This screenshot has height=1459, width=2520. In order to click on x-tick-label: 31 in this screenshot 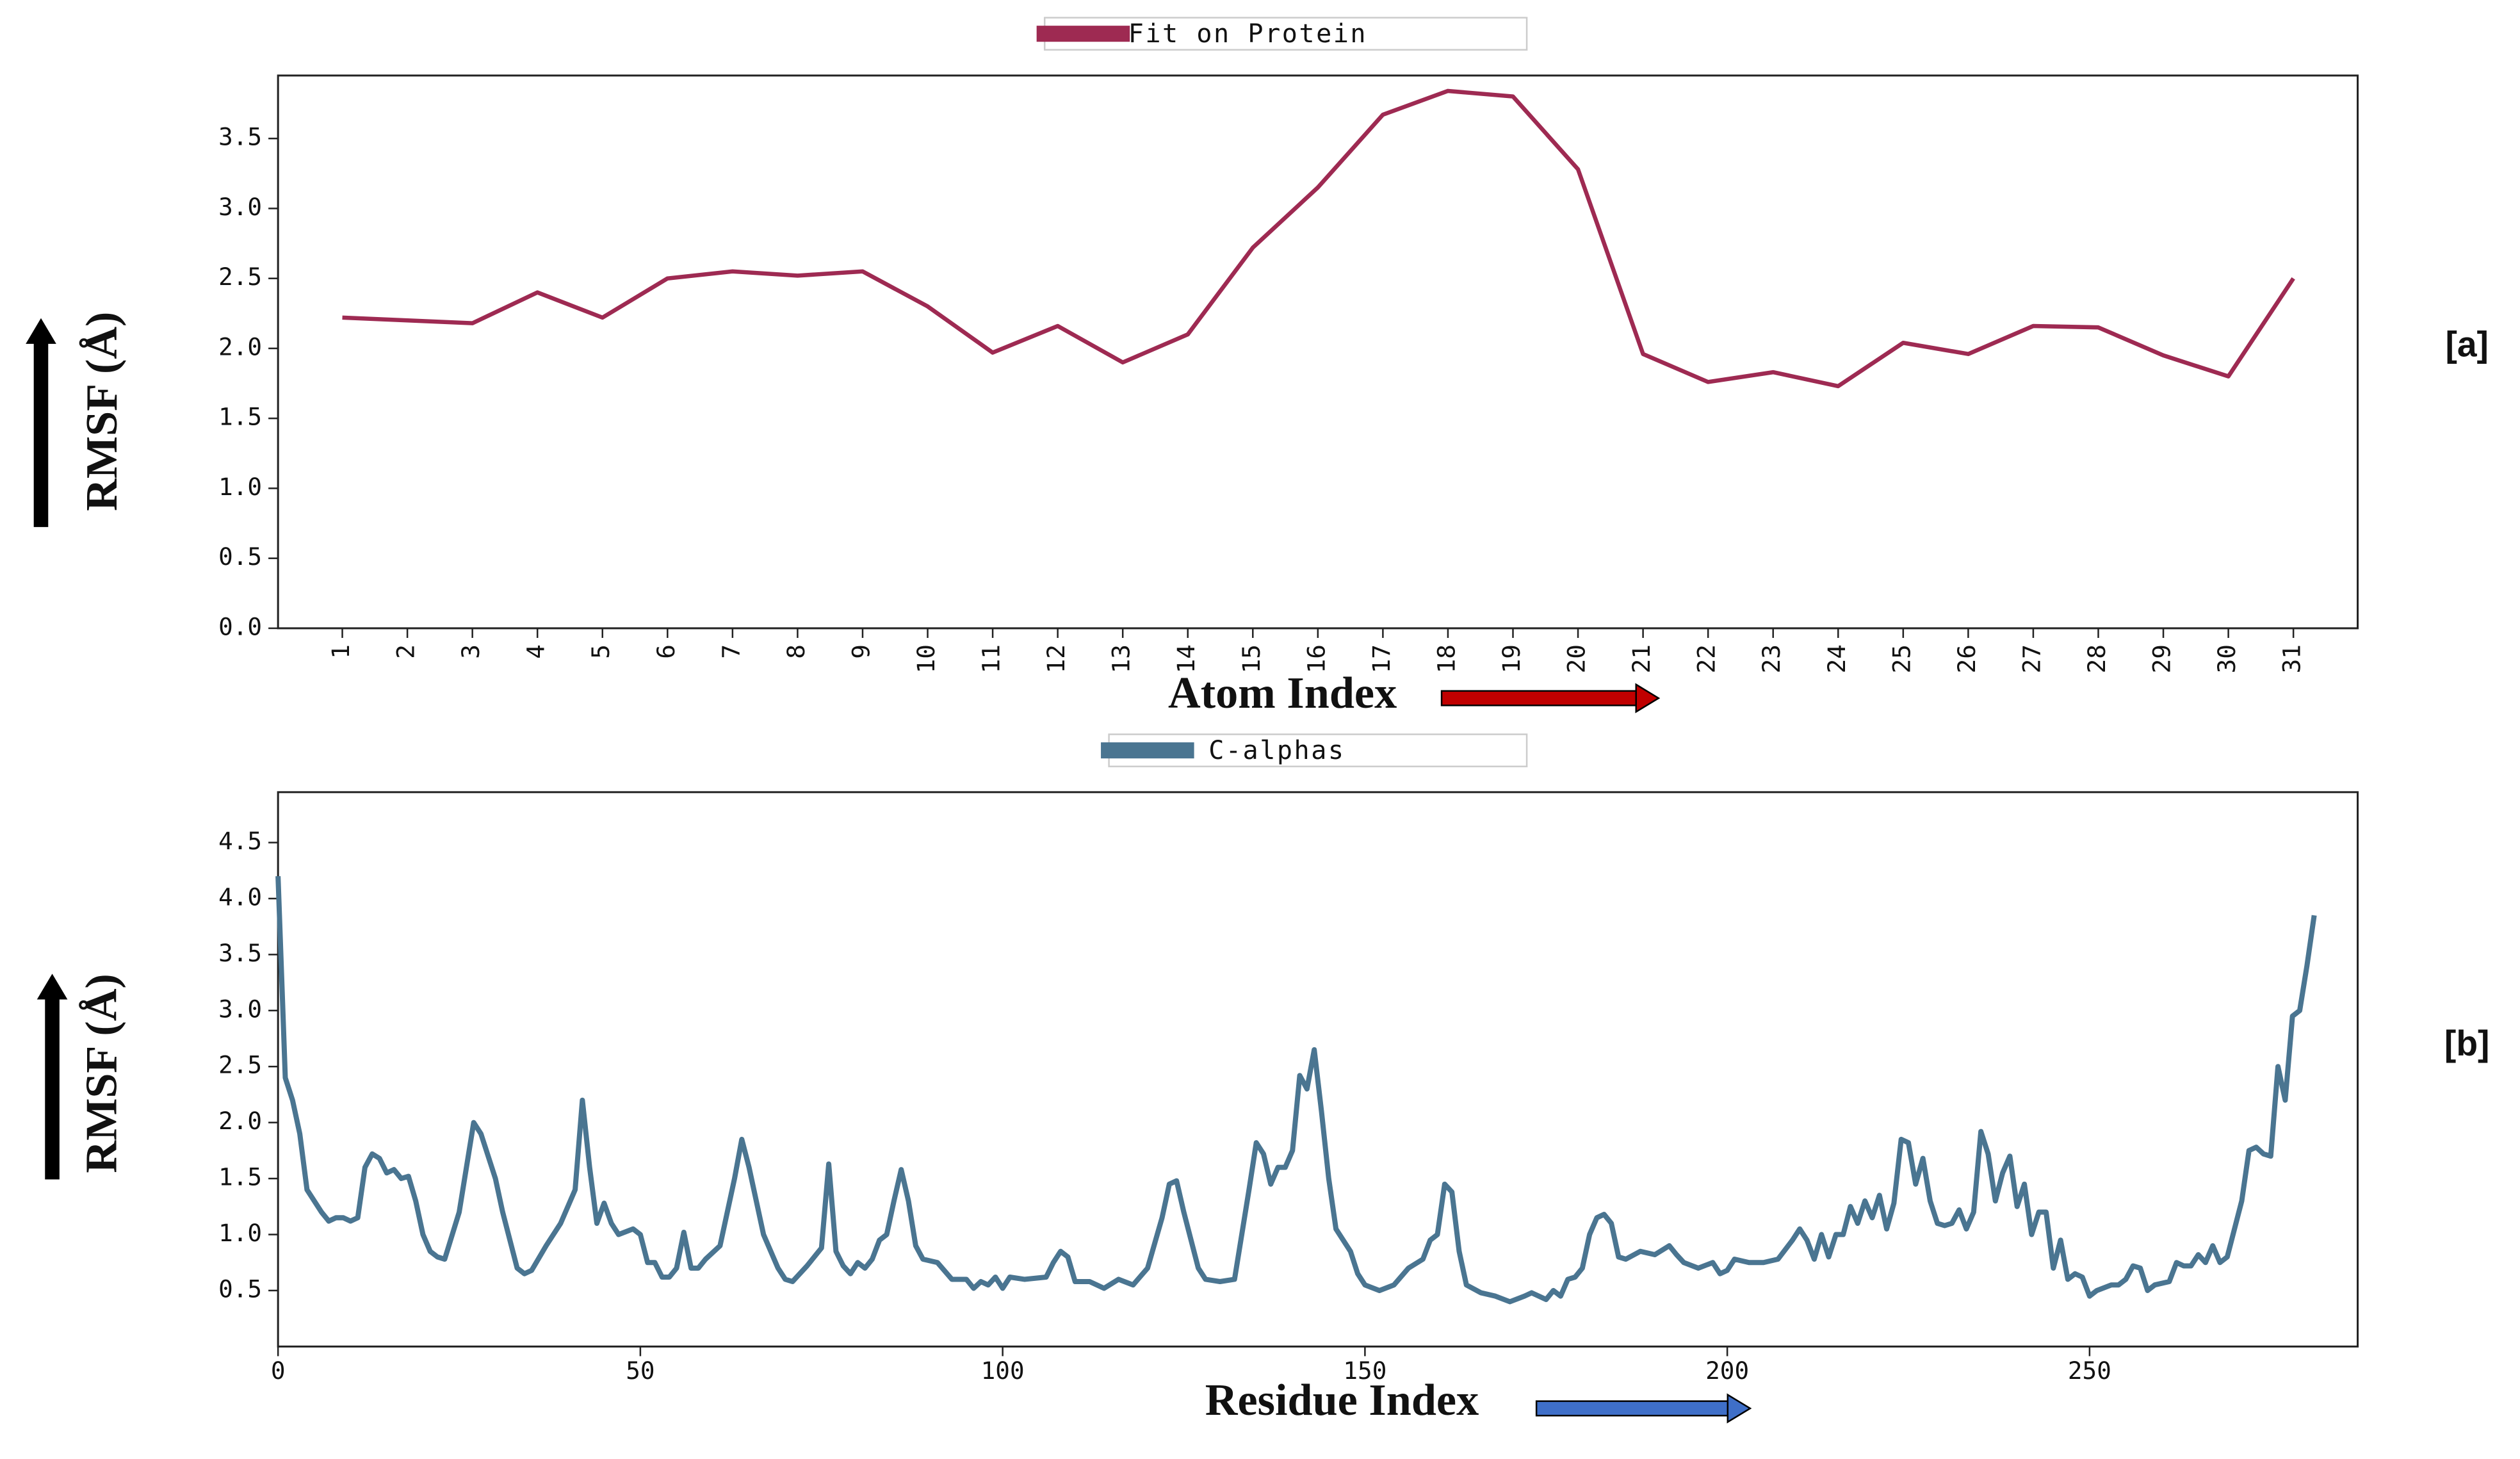, I will do `click(2292, 658)`.